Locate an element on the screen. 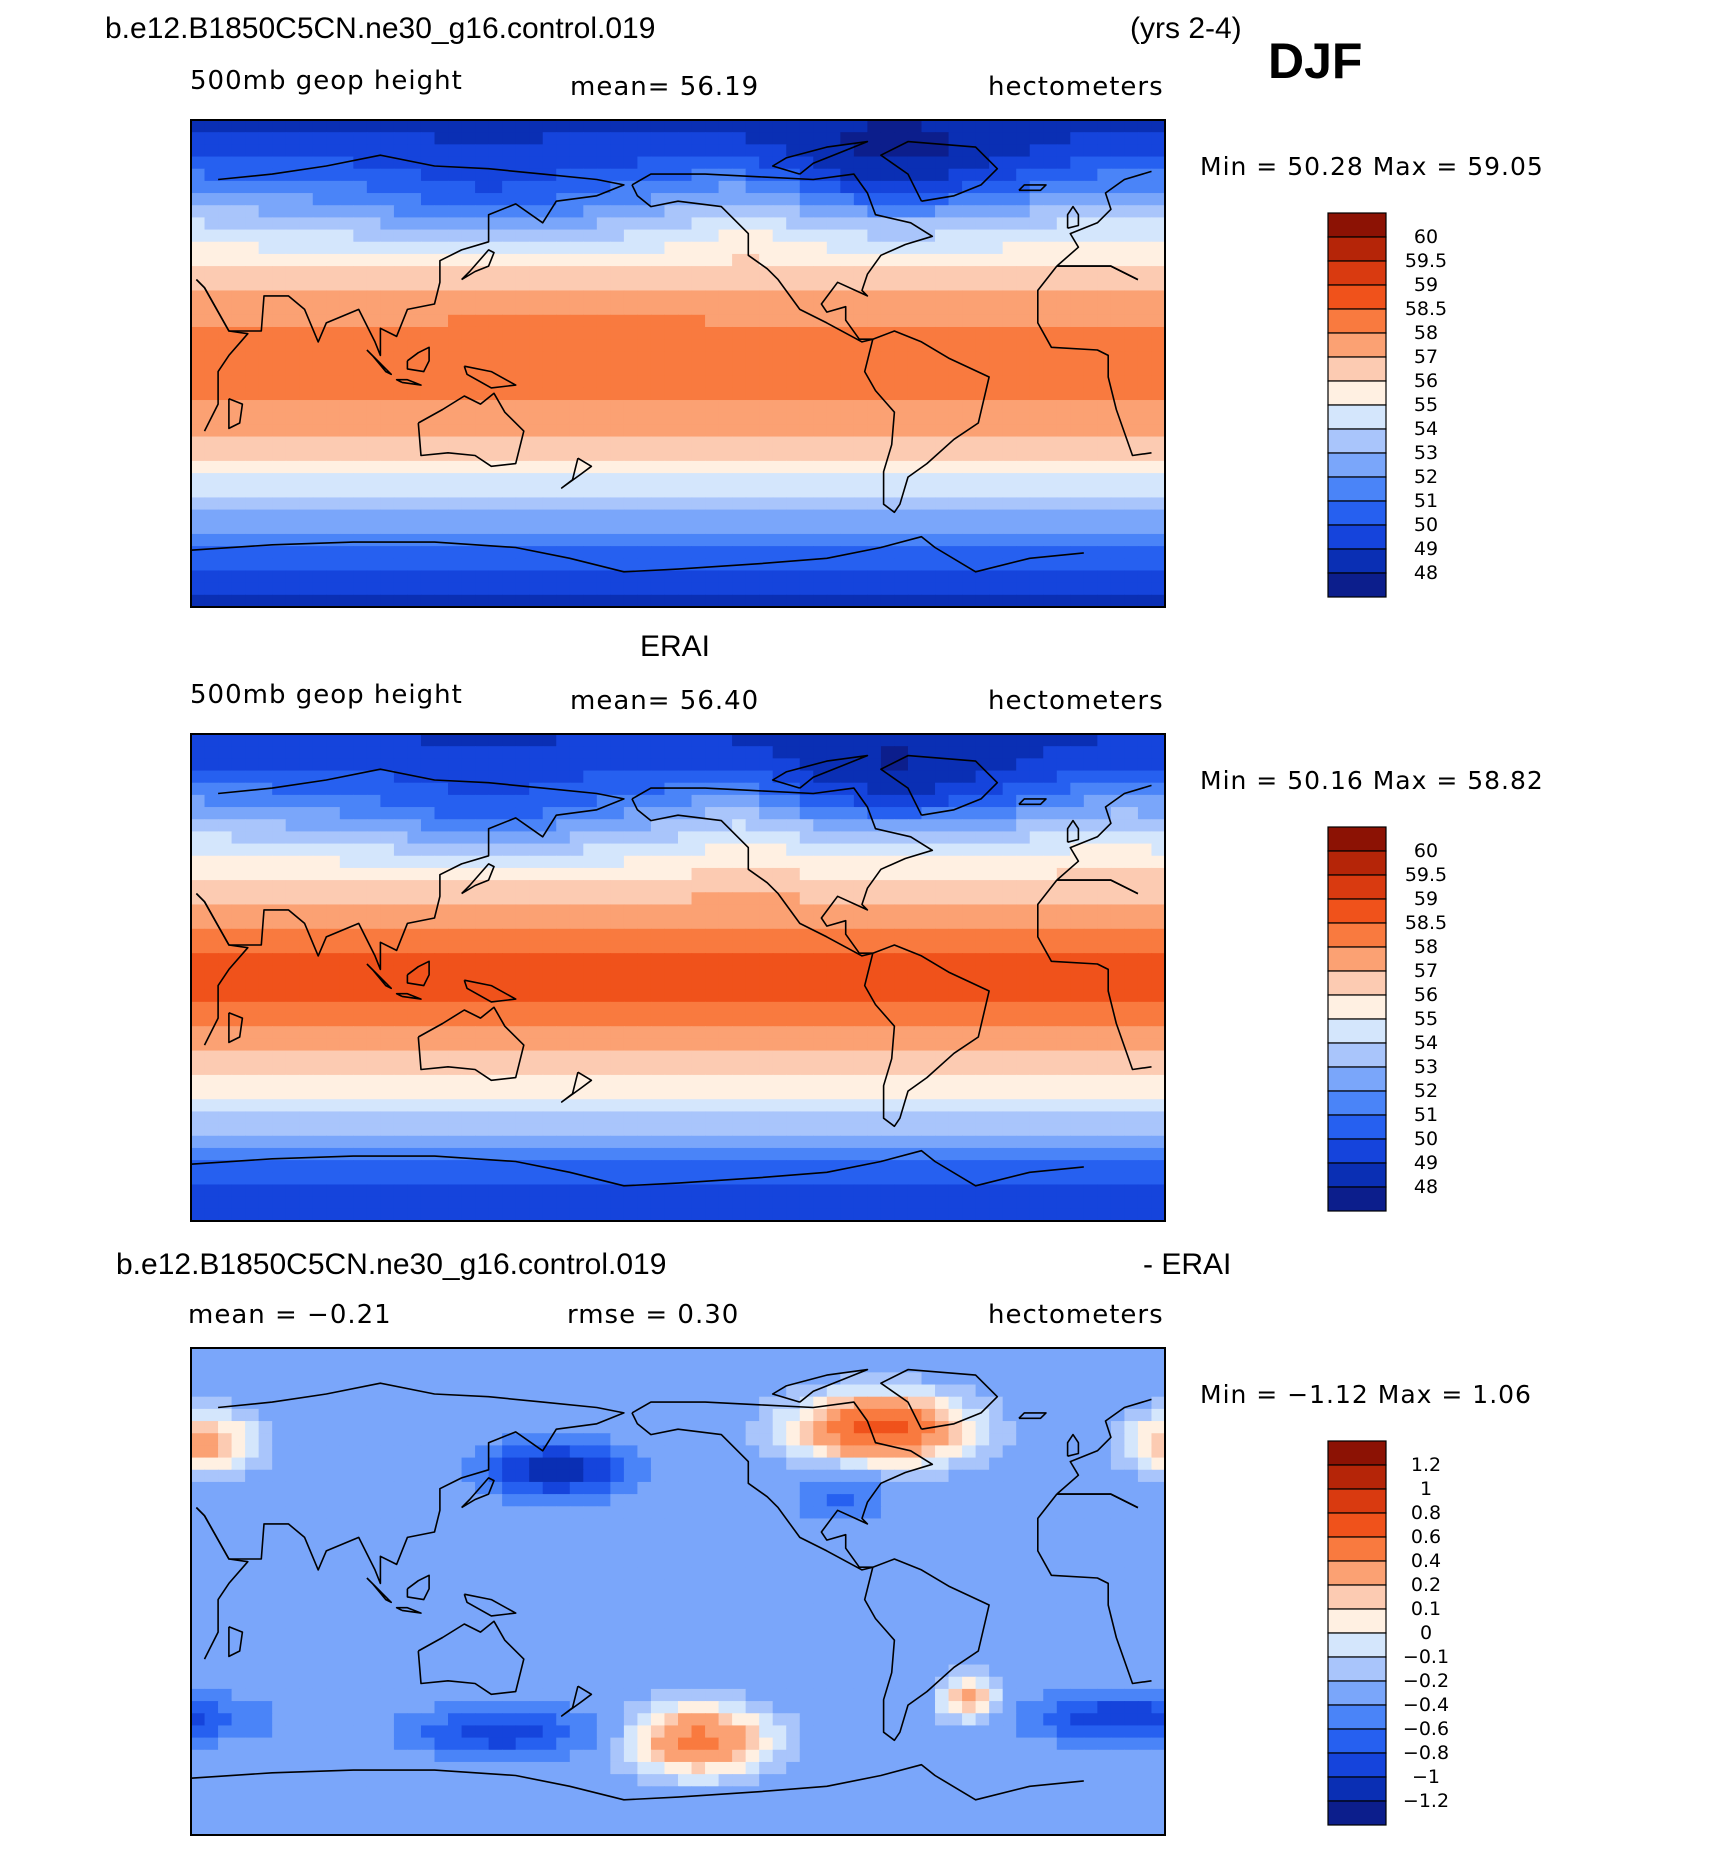 The image size is (1710, 1869). colorbar-label: 58 is located at coordinates (1426, 333).